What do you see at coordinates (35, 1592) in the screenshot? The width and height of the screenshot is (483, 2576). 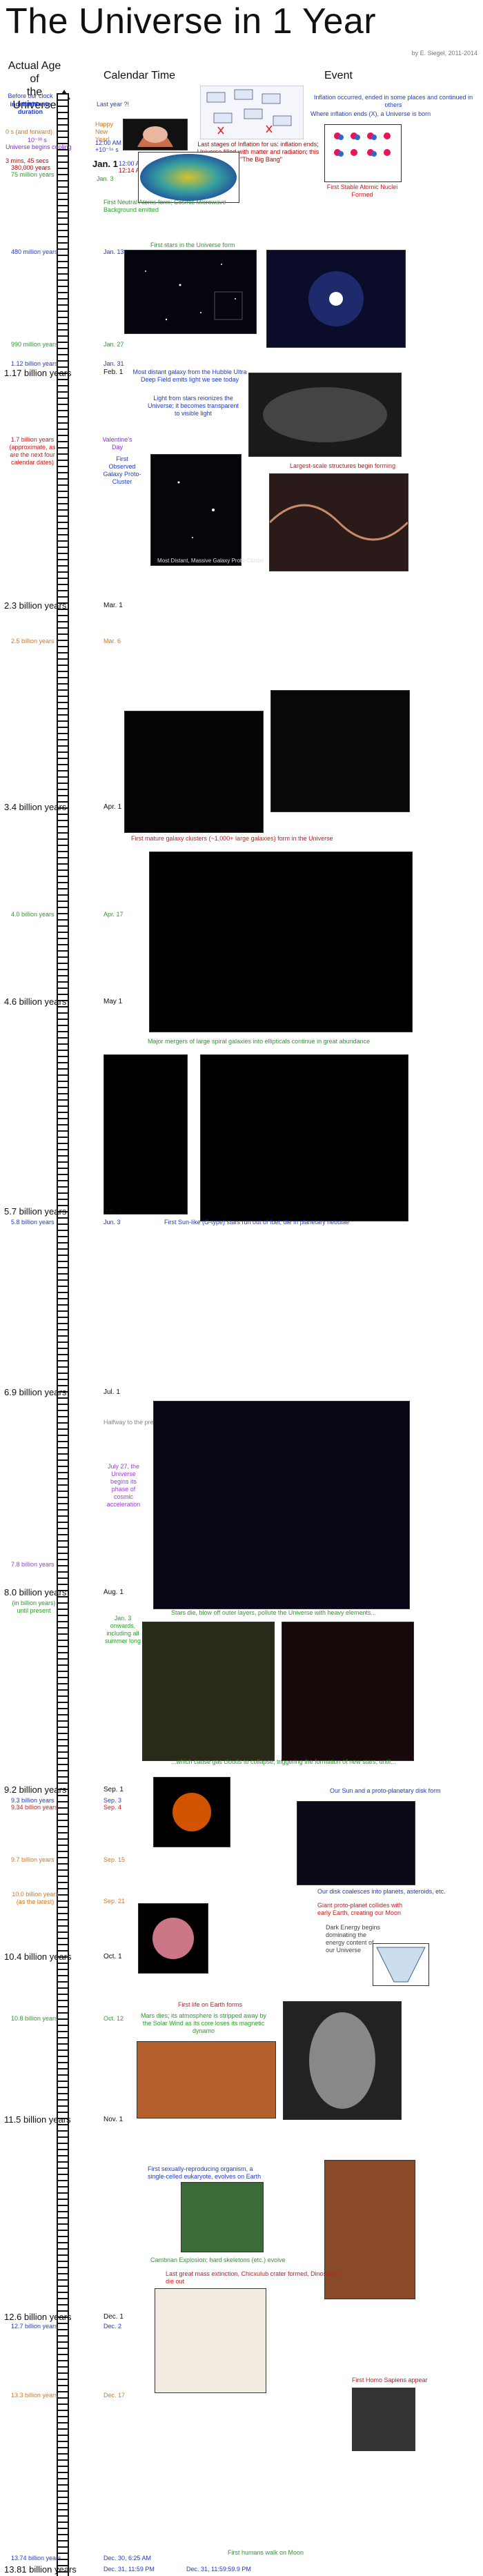 I see `age-8-0b: 8.0 billion years` at bounding box center [35, 1592].